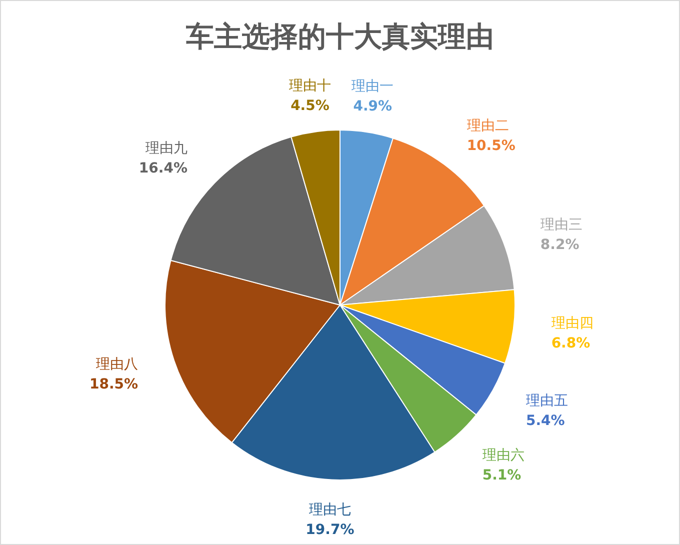 Image resolution: width=680 pixels, height=545 pixels. I want to click on slice-label: 理由七, so click(329, 510).